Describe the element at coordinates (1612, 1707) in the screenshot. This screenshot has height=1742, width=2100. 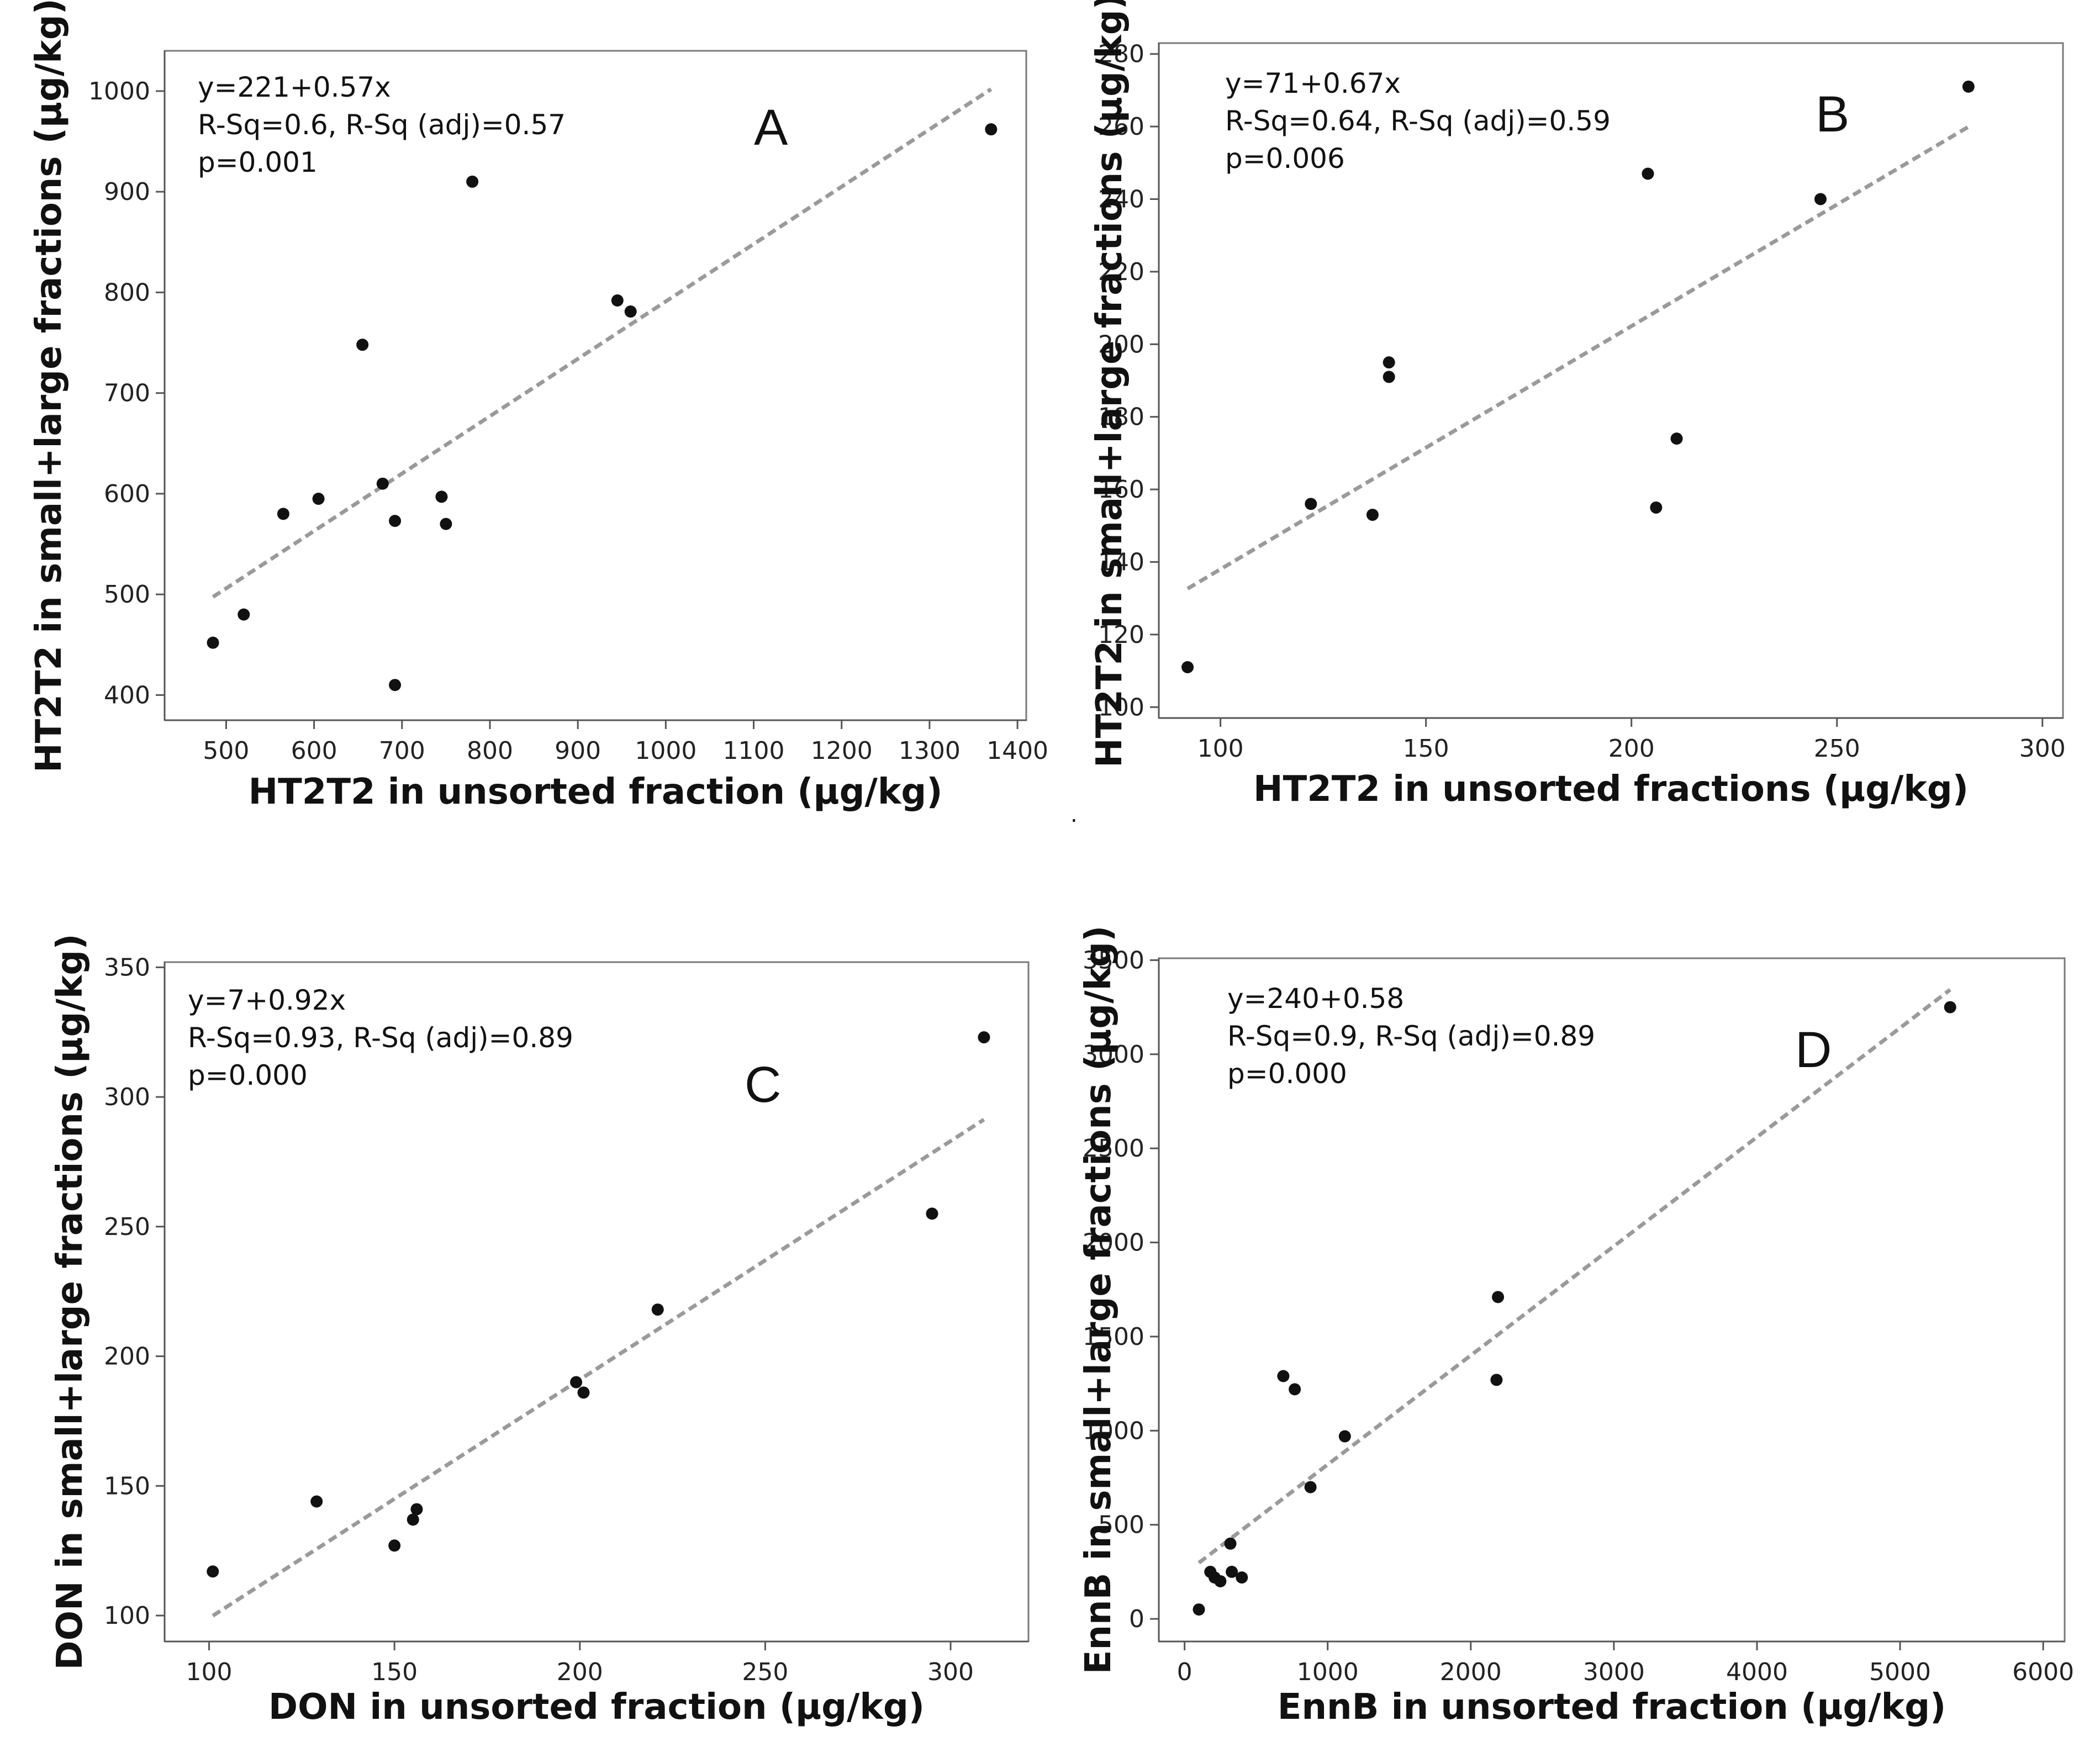
I see `x-axis-title: EnnB in unsorted fraction (µg/kg)` at that location.